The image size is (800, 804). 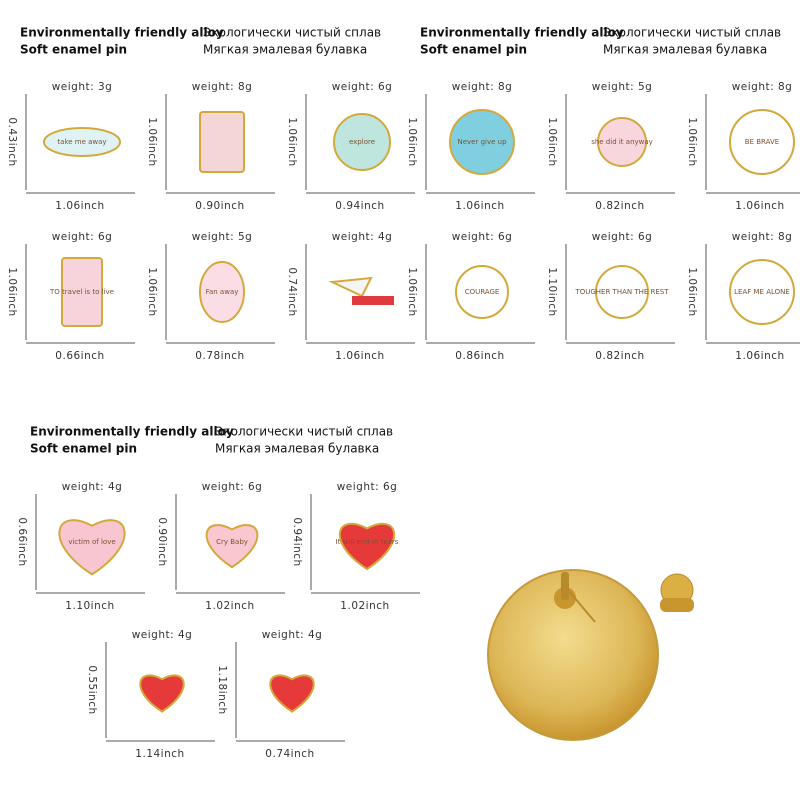 I want to click on height-label: 0.55inch, so click(x=92, y=689).